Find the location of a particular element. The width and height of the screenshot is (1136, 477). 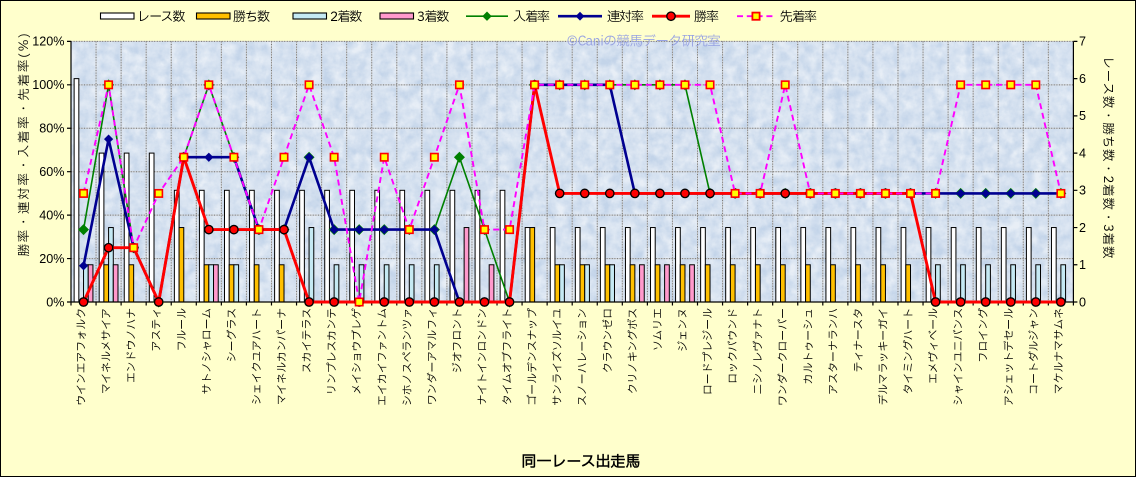

svg-text: レース数・勝ち数・2着数・3着数 is located at coordinates (1107, 158).